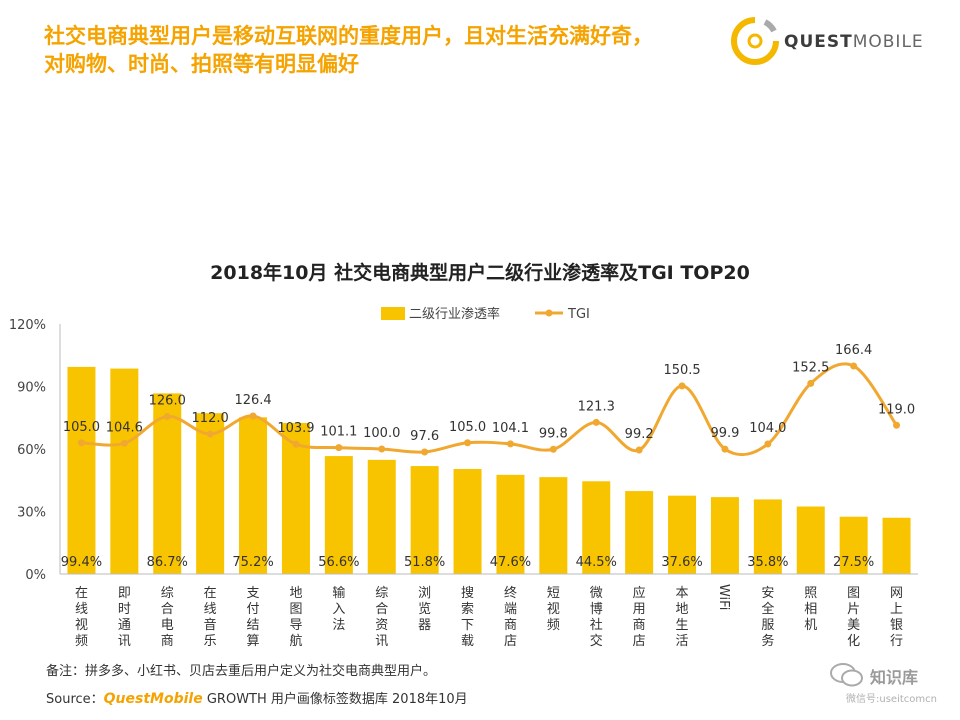 Image resolution: width=960 pixels, height=720 pixels. What do you see at coordinates (510, 617) in the screenshot?
I see `x-tick-label: 终端商店` at bounding box center [510, 617].